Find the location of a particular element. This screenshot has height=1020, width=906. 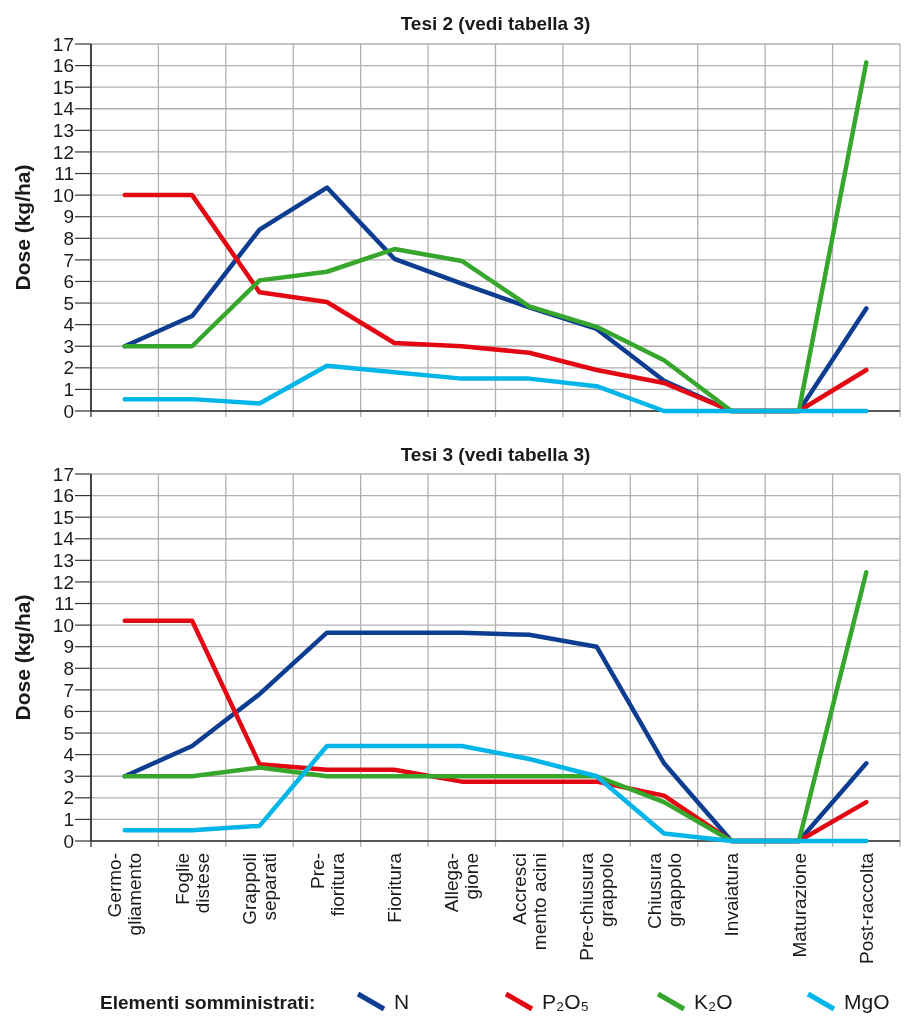

legend-title: Elementi somministrati: is located at coordinates (208, 1002).